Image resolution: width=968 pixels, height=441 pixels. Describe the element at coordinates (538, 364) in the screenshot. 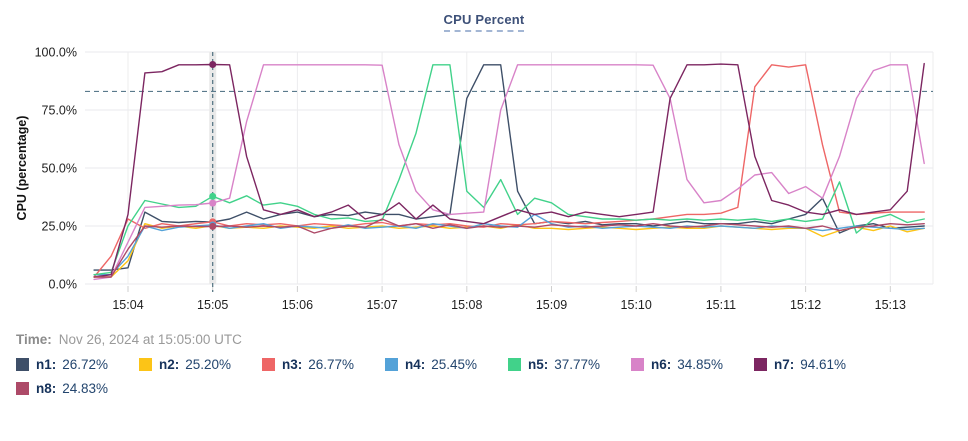

I see `legend-label-n5: n5:` at that location.